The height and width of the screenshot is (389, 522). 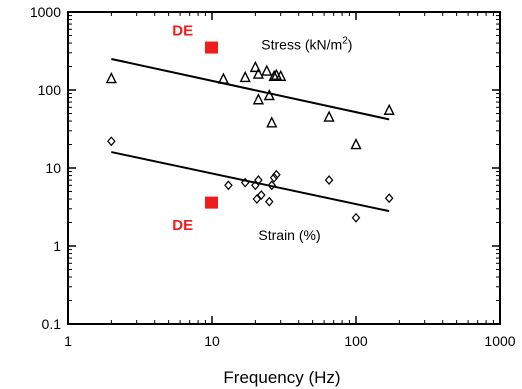 I want to click on x-axis-title: Frequency (Hz), so click(x=281, y=377).